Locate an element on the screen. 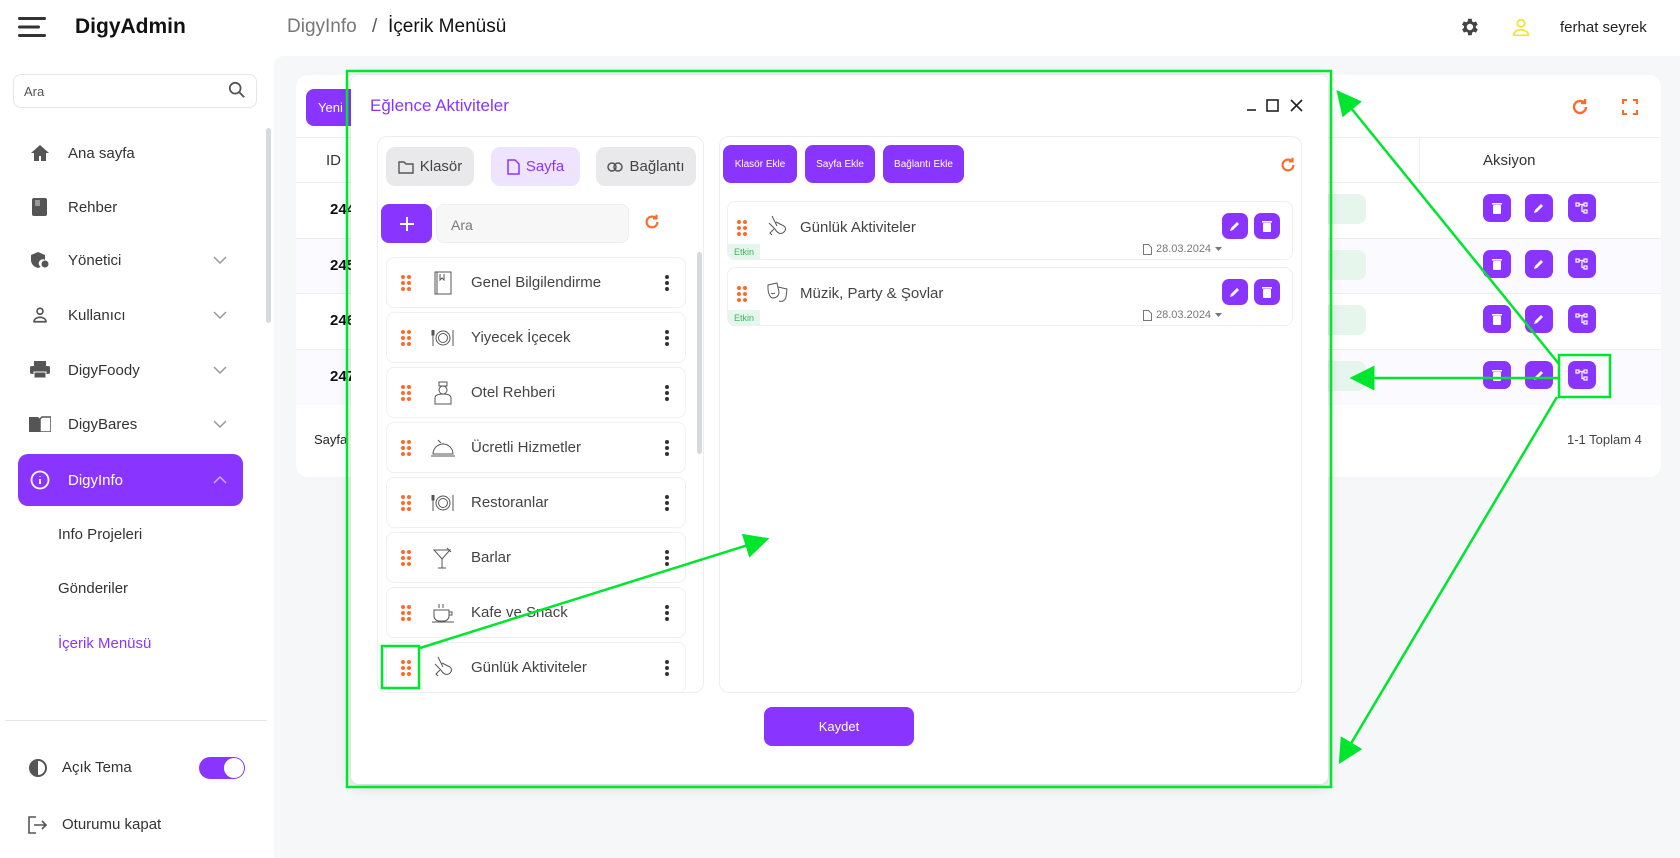 The image size is (1680, 858). sidebar-item-rehber: Rehber is located at coordinates (130, 207).